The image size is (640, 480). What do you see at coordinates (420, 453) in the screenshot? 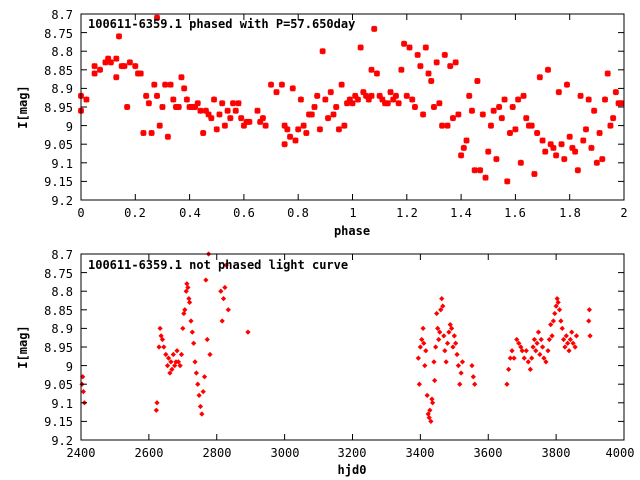
I see `unphased-x-tick-label: 3400` at bounding box center [420, 453].